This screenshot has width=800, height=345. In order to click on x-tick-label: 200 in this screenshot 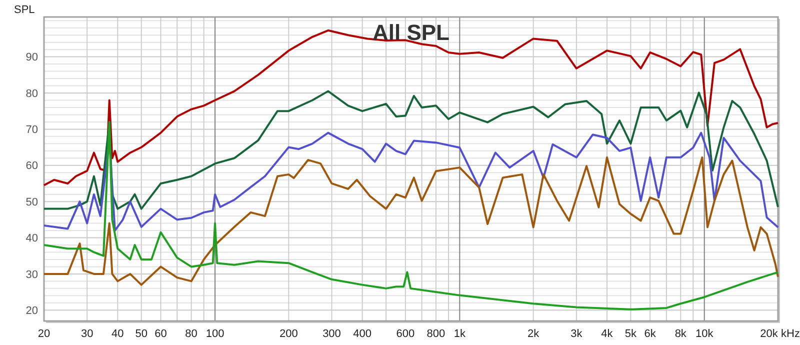, I will do `click(288, 334)`.